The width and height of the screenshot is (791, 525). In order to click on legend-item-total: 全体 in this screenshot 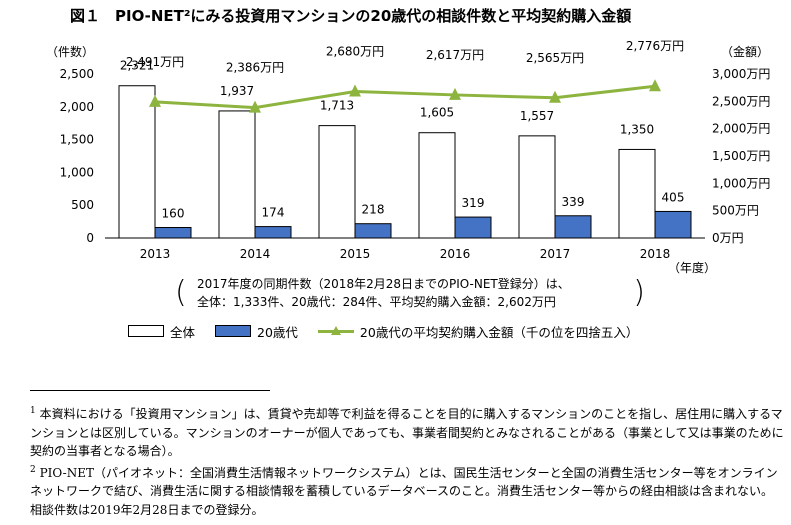, I will do `click(161, 331)`.